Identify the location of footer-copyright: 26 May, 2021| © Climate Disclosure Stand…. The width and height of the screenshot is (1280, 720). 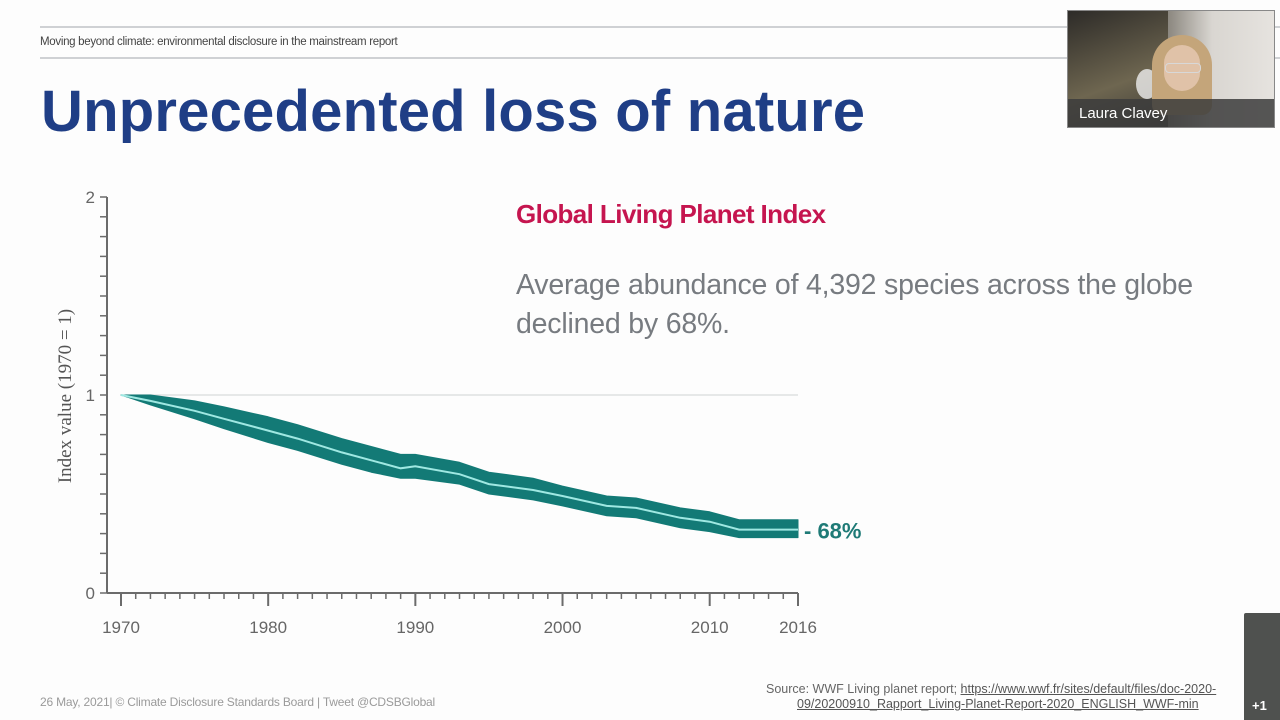
(237, 702).